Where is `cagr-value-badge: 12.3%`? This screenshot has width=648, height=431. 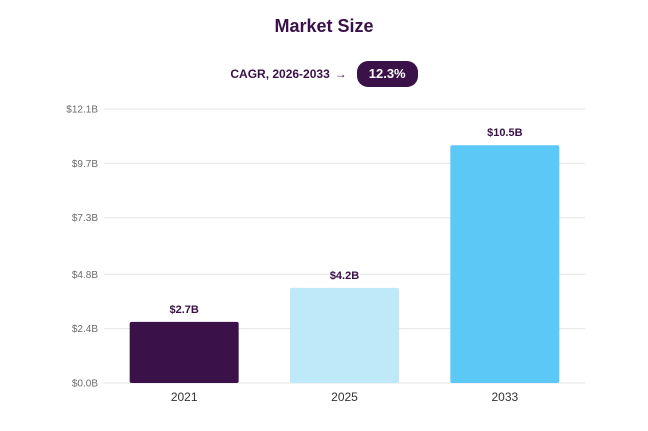
cagr-value-badge: 12.3% is located at coordinates (387, 74).